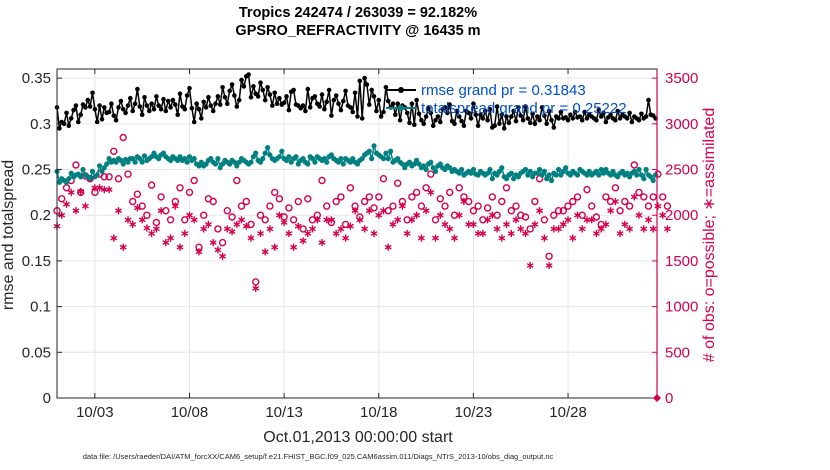  I want to click on x-tick-label: 10/18, so click(379, 412).